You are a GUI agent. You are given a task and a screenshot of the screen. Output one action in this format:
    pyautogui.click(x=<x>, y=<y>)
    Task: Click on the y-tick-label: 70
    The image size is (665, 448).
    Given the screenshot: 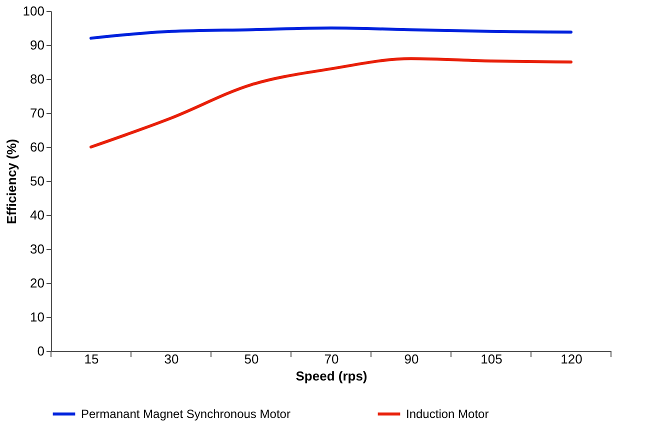 What is the action you would take?
    pyautogui.click(x=37, y=113)
    